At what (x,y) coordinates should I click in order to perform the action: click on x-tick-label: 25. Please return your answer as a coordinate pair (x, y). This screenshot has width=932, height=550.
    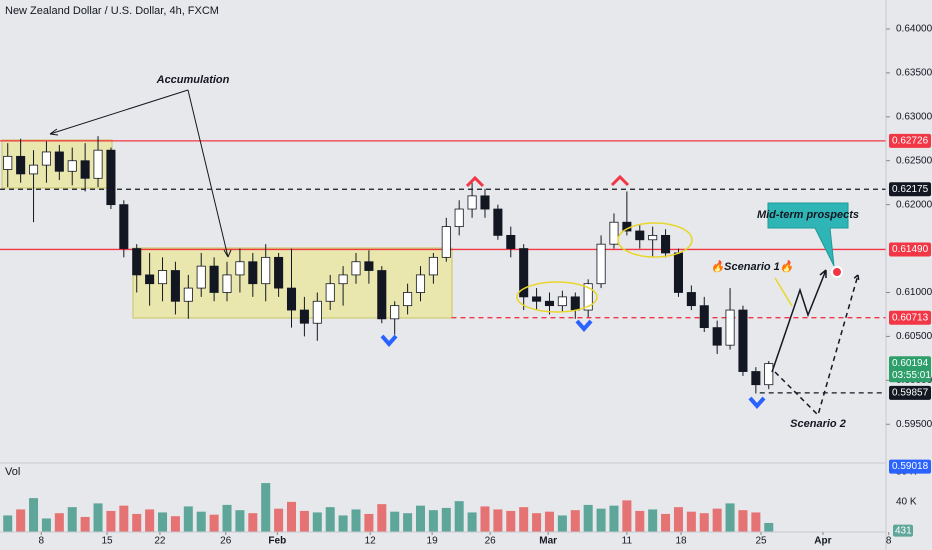
    Looking at the image, I should click on (761, 541).